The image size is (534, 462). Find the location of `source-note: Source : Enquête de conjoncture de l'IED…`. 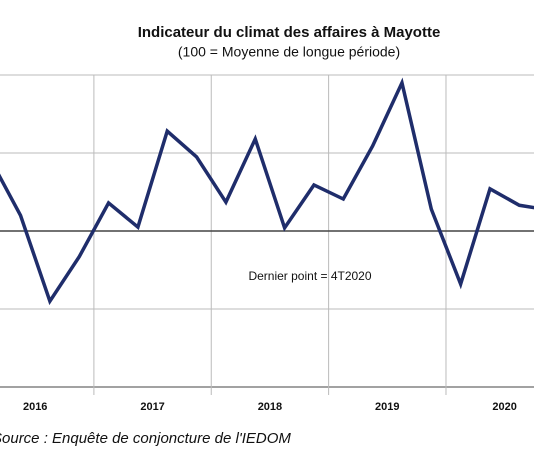

source-note: Source : Enquête de conjoncture de l'IED… is located at coordinates (145, 438).